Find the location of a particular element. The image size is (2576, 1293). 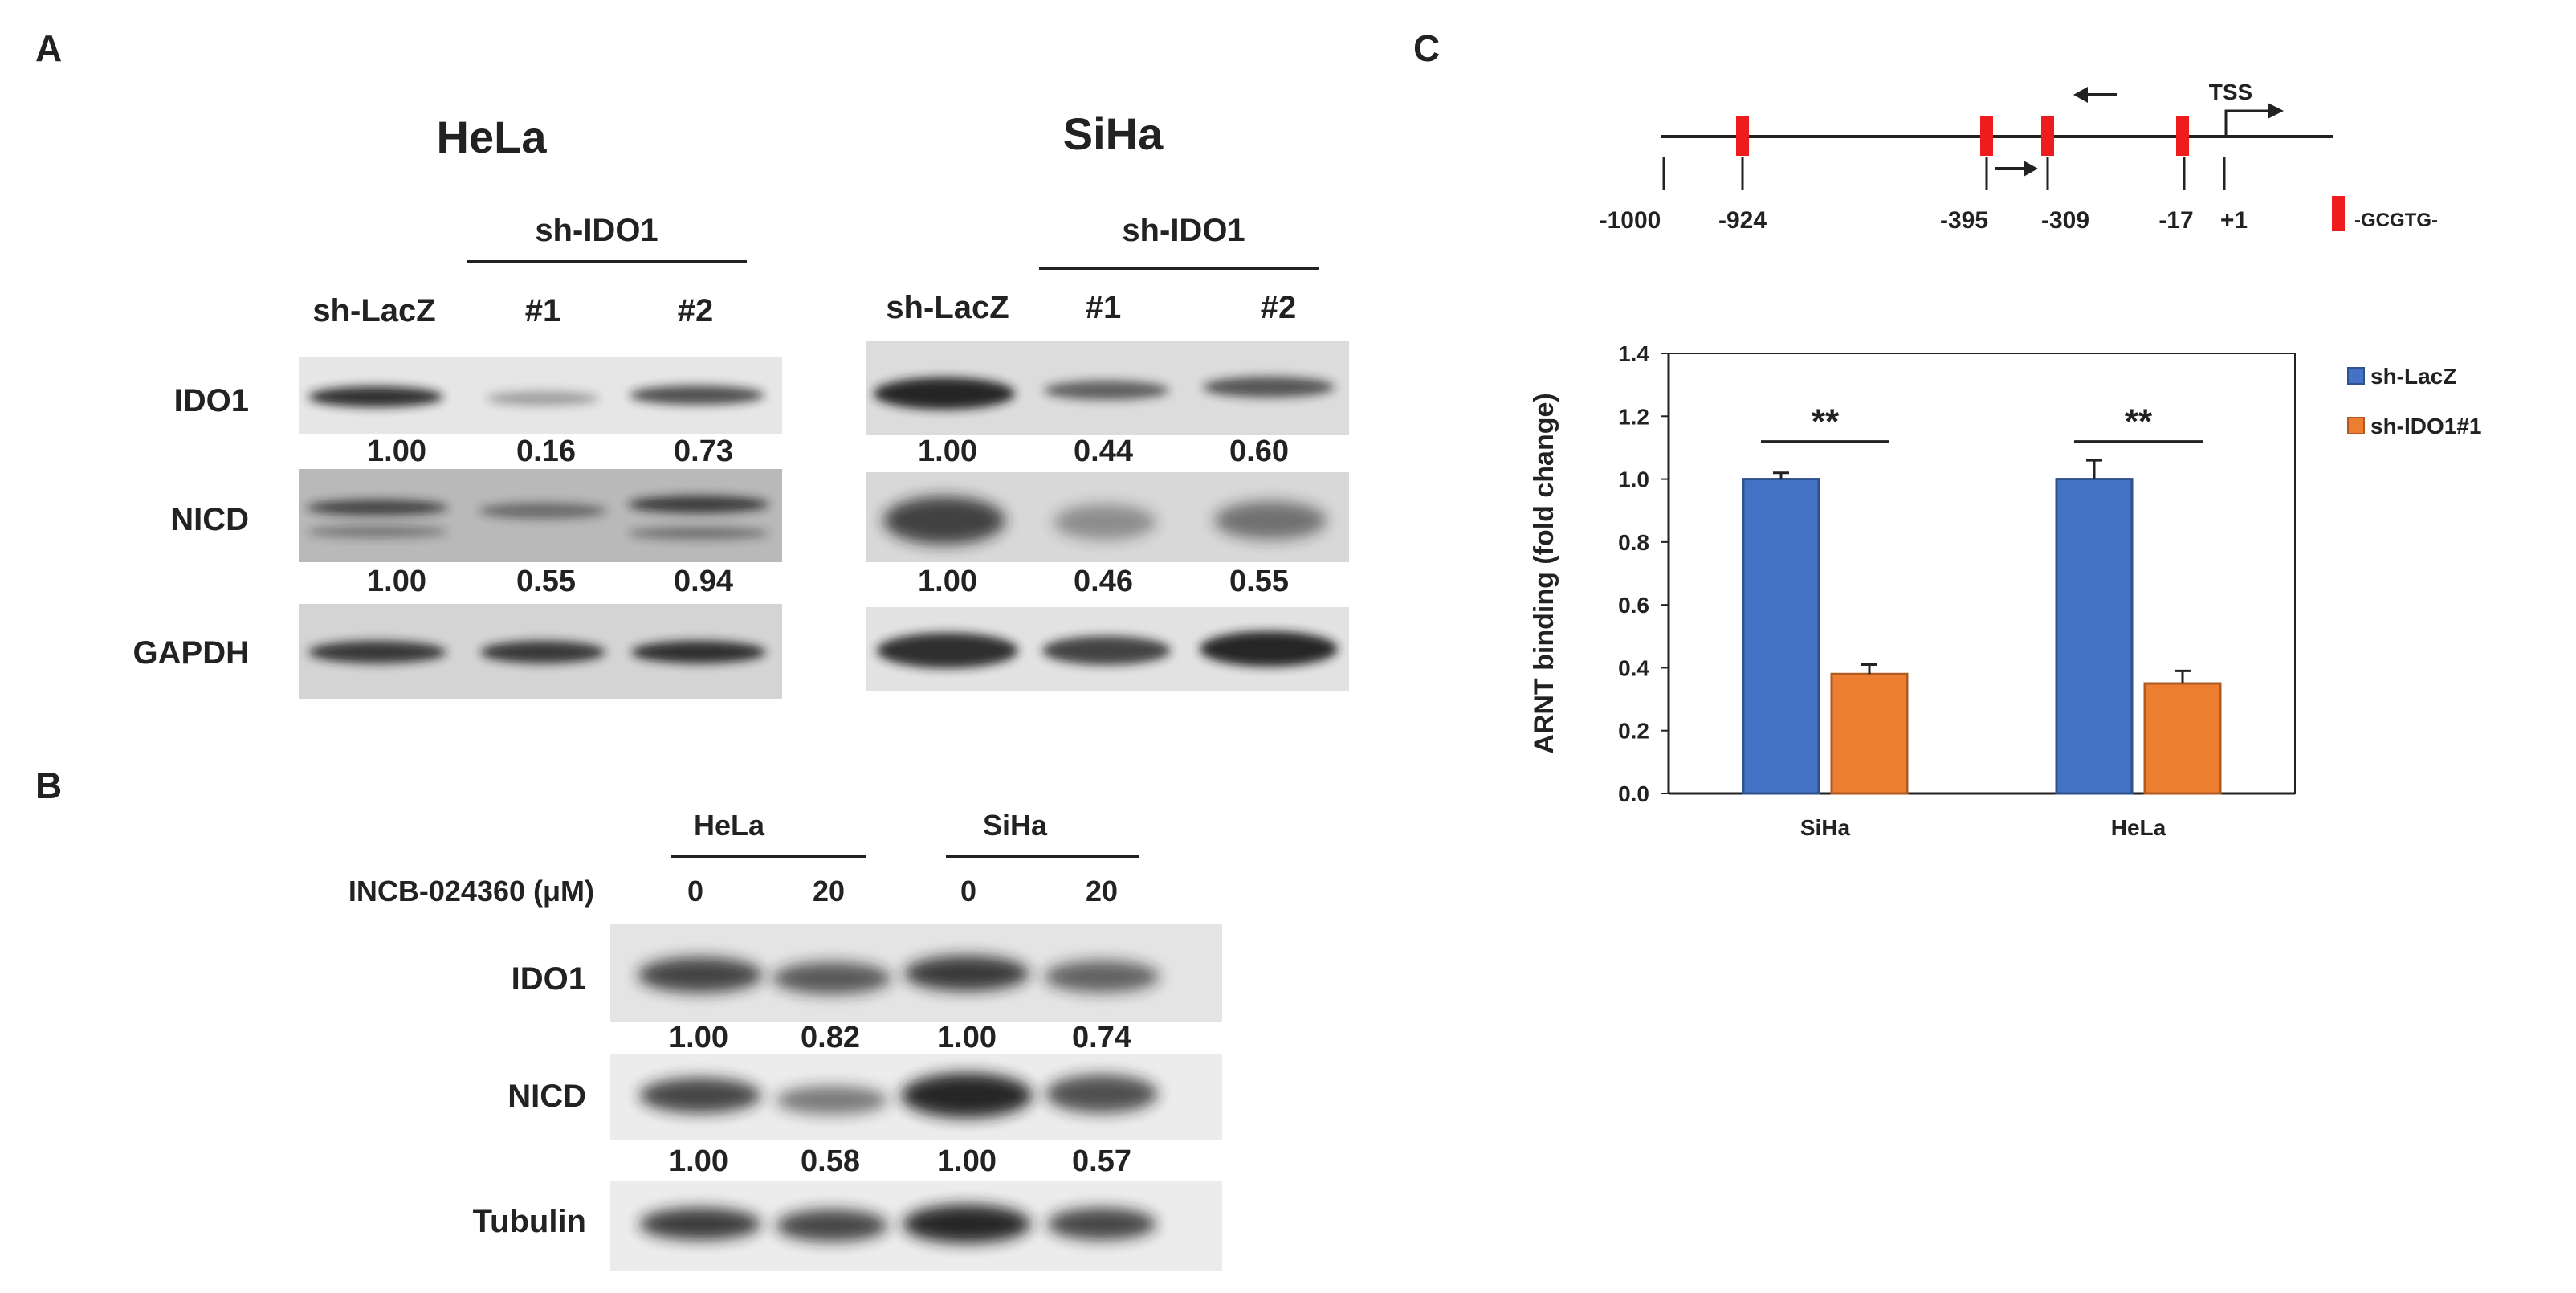

y-tick-label: 0.0 is located at coordinates (1633, 793).